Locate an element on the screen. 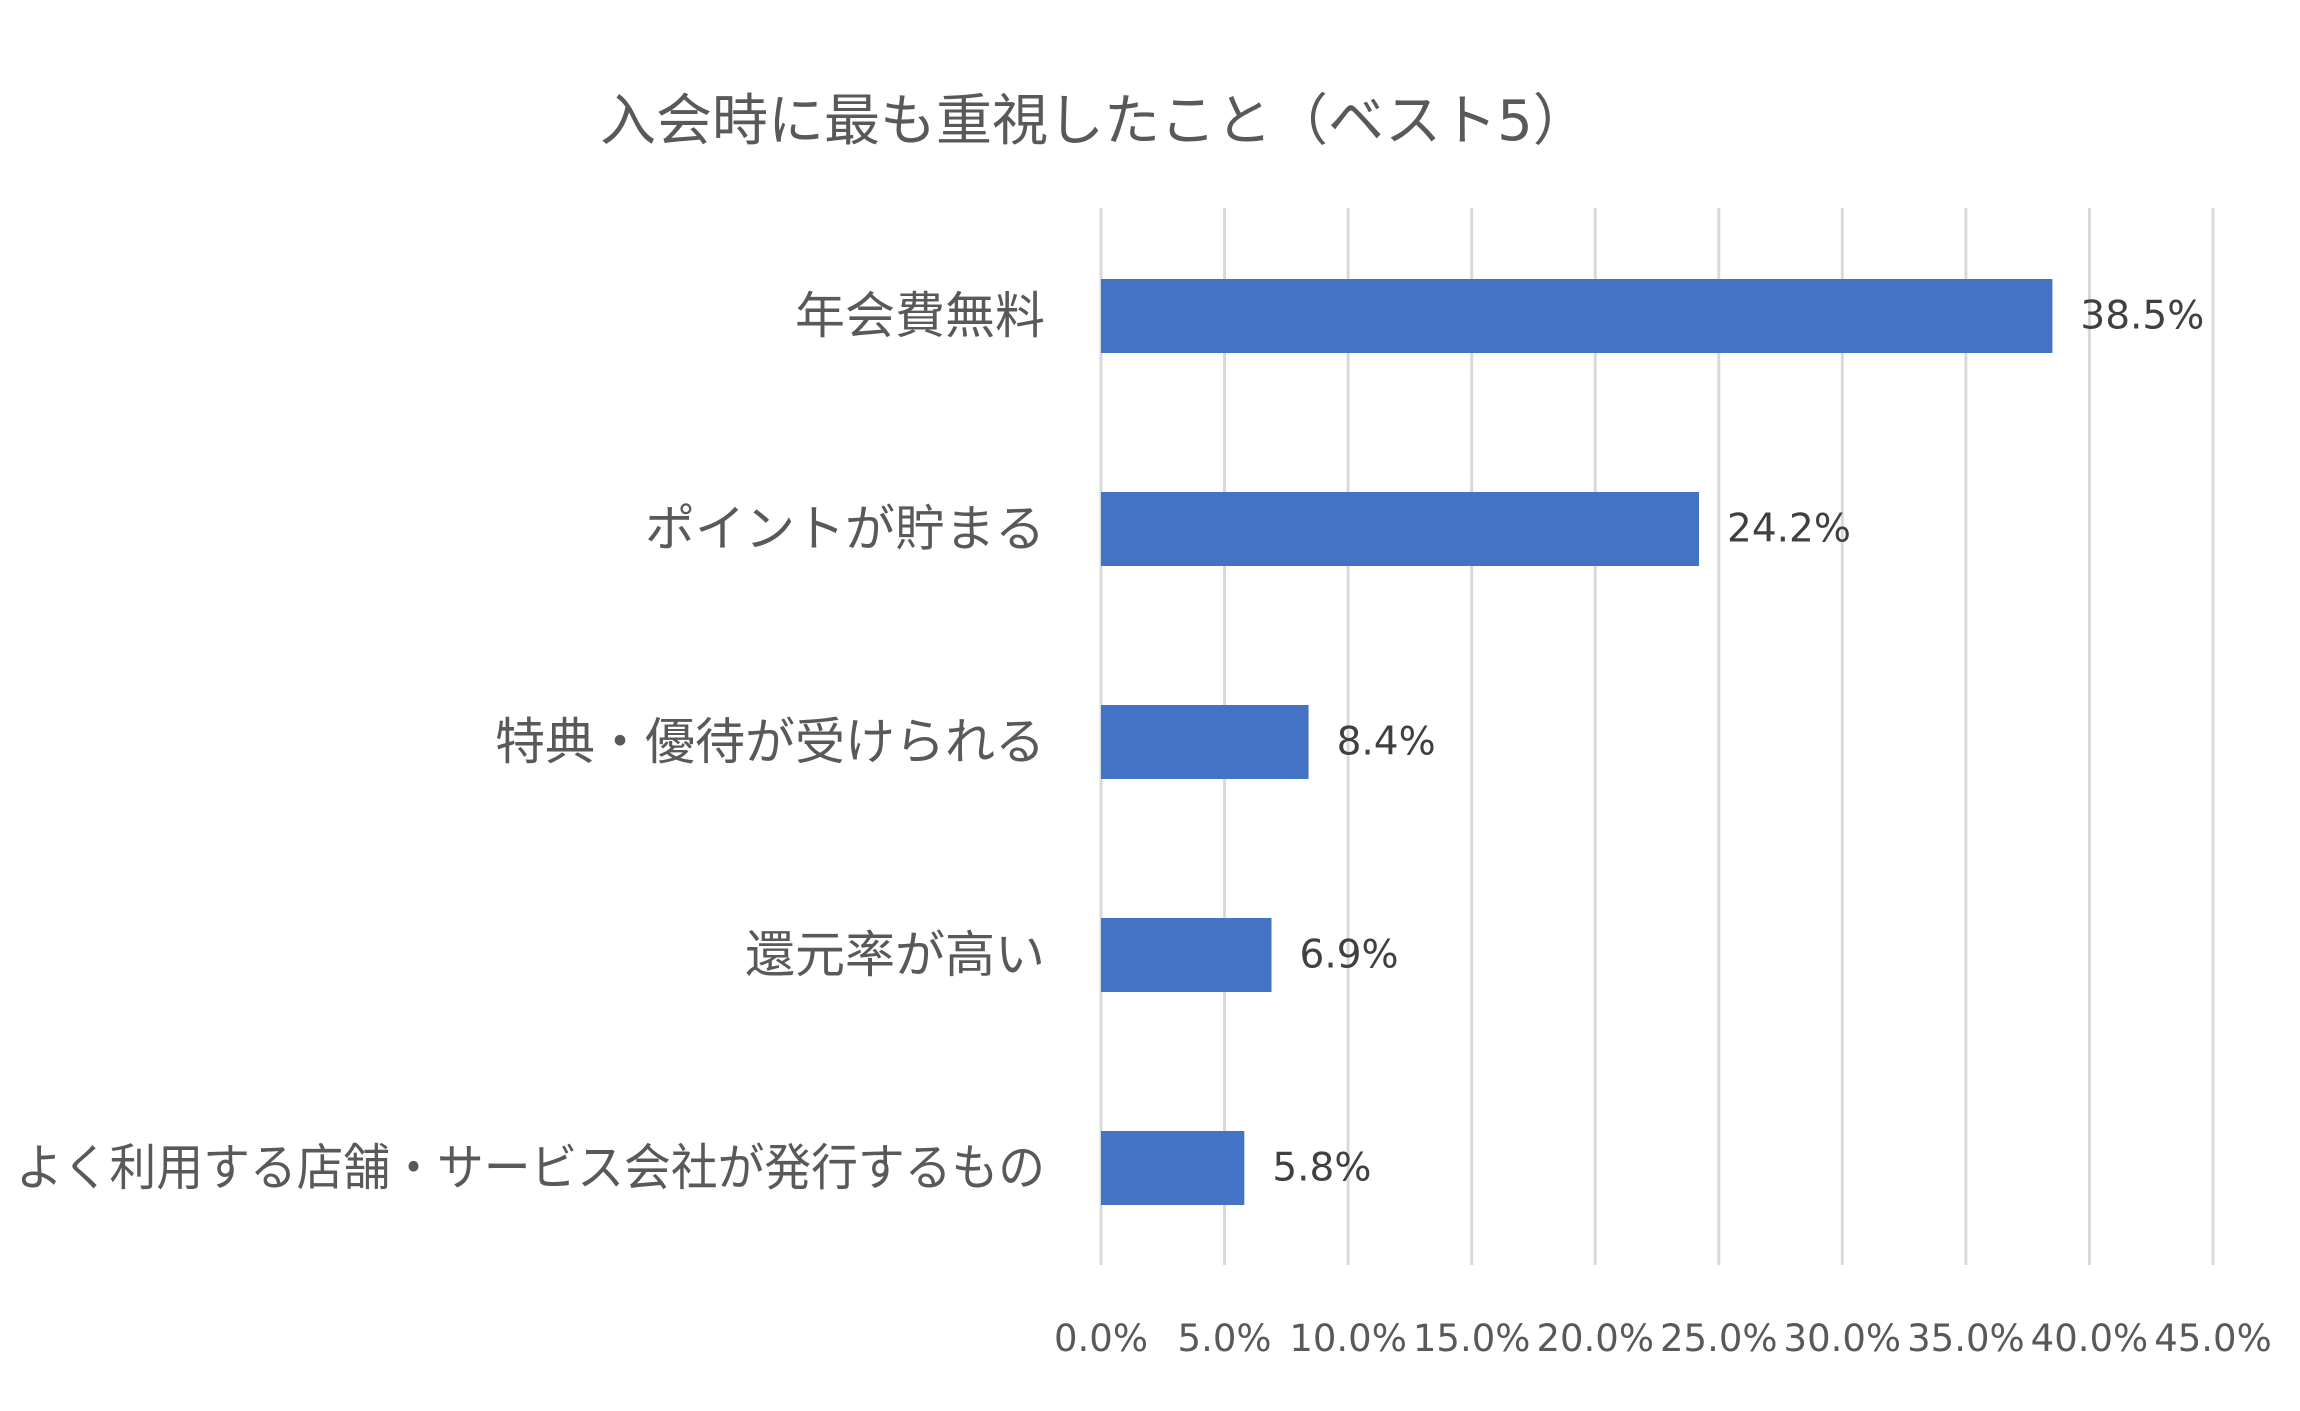 The image size is (2300, 1411). x-tick-label: 20.0% is located at coordinates (1595, 1338).